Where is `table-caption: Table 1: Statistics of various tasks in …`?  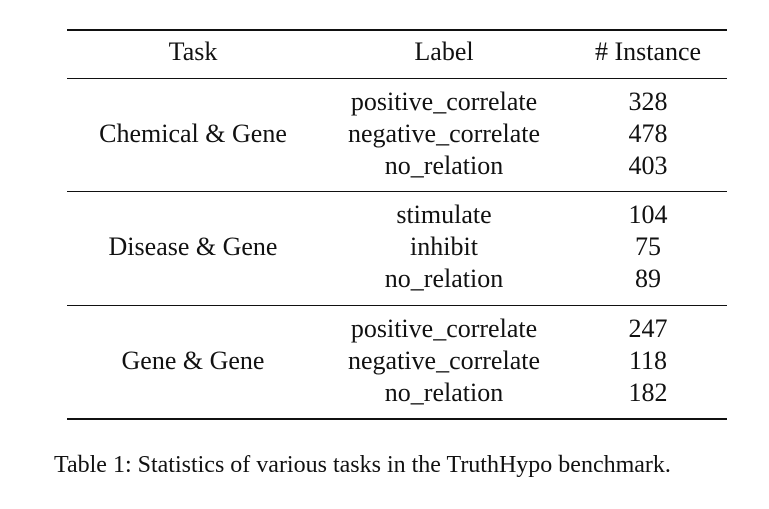 table-caption: Table 1: Statistics of various tasks in … is located at coordinates (362, 465).